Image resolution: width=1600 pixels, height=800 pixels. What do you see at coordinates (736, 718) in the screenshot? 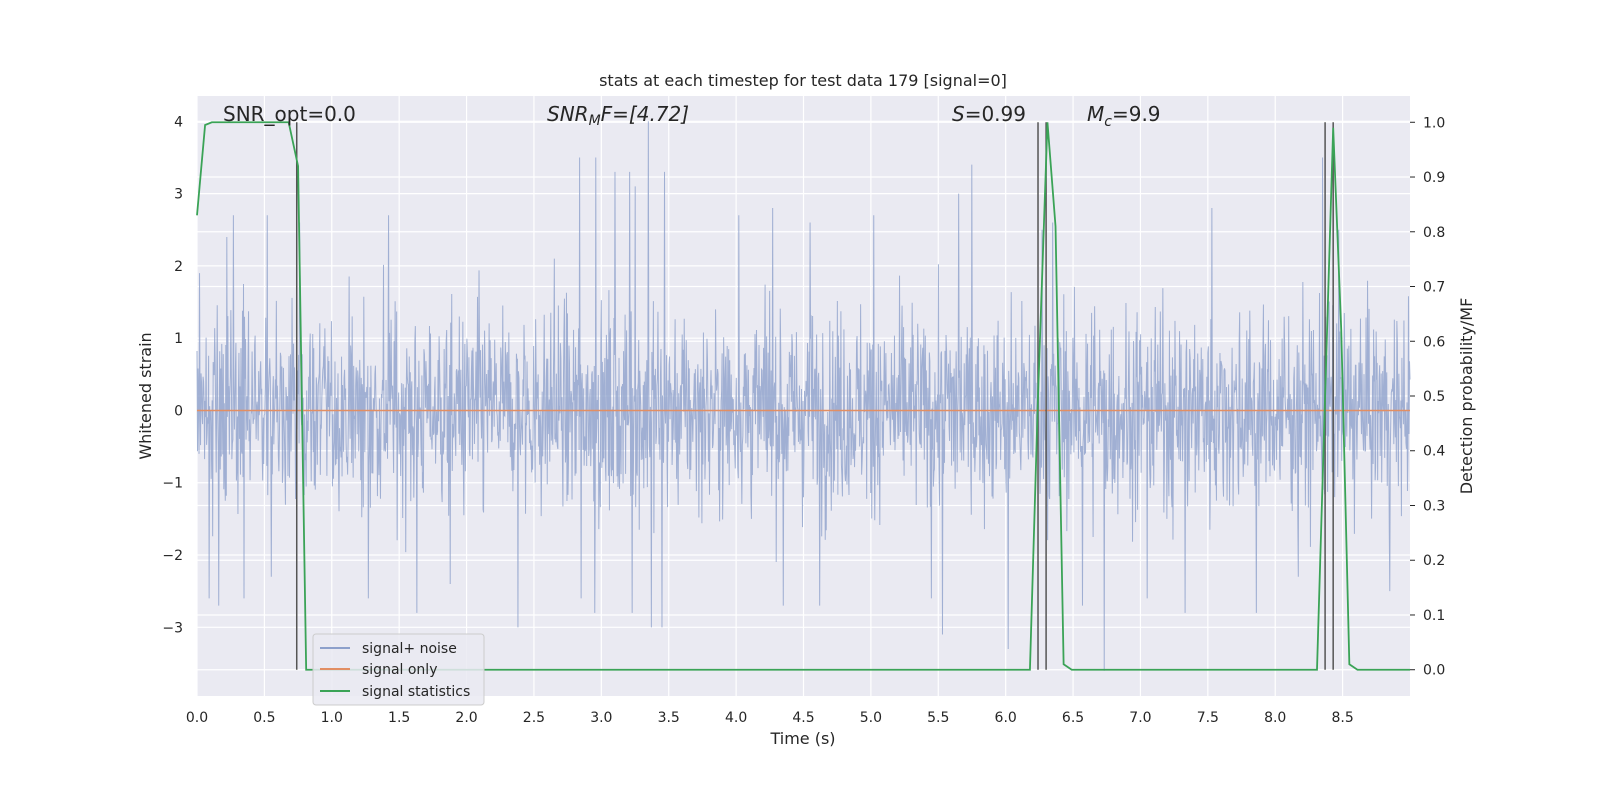
I see `x-tick-label: 4.0` at bounding box center [736, 718].